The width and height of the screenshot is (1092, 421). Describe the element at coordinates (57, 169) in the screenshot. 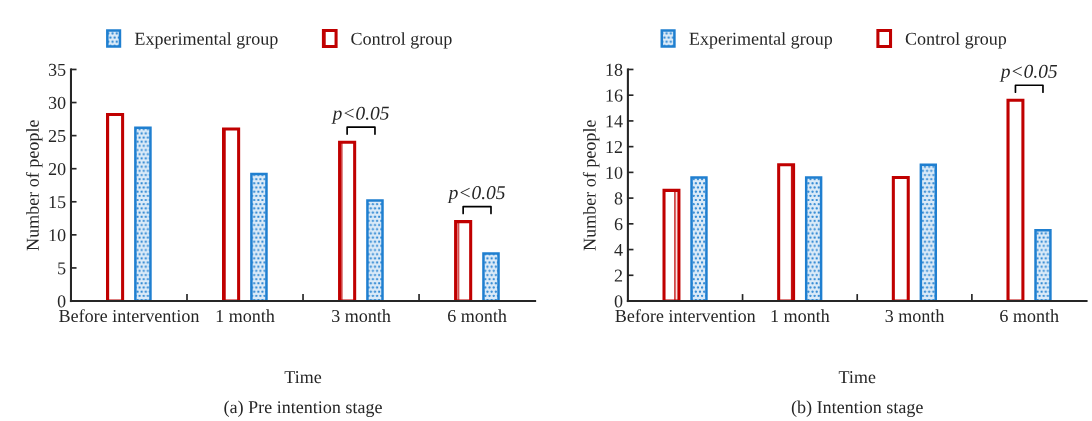

I see `y-tick-label: 20` at that location.